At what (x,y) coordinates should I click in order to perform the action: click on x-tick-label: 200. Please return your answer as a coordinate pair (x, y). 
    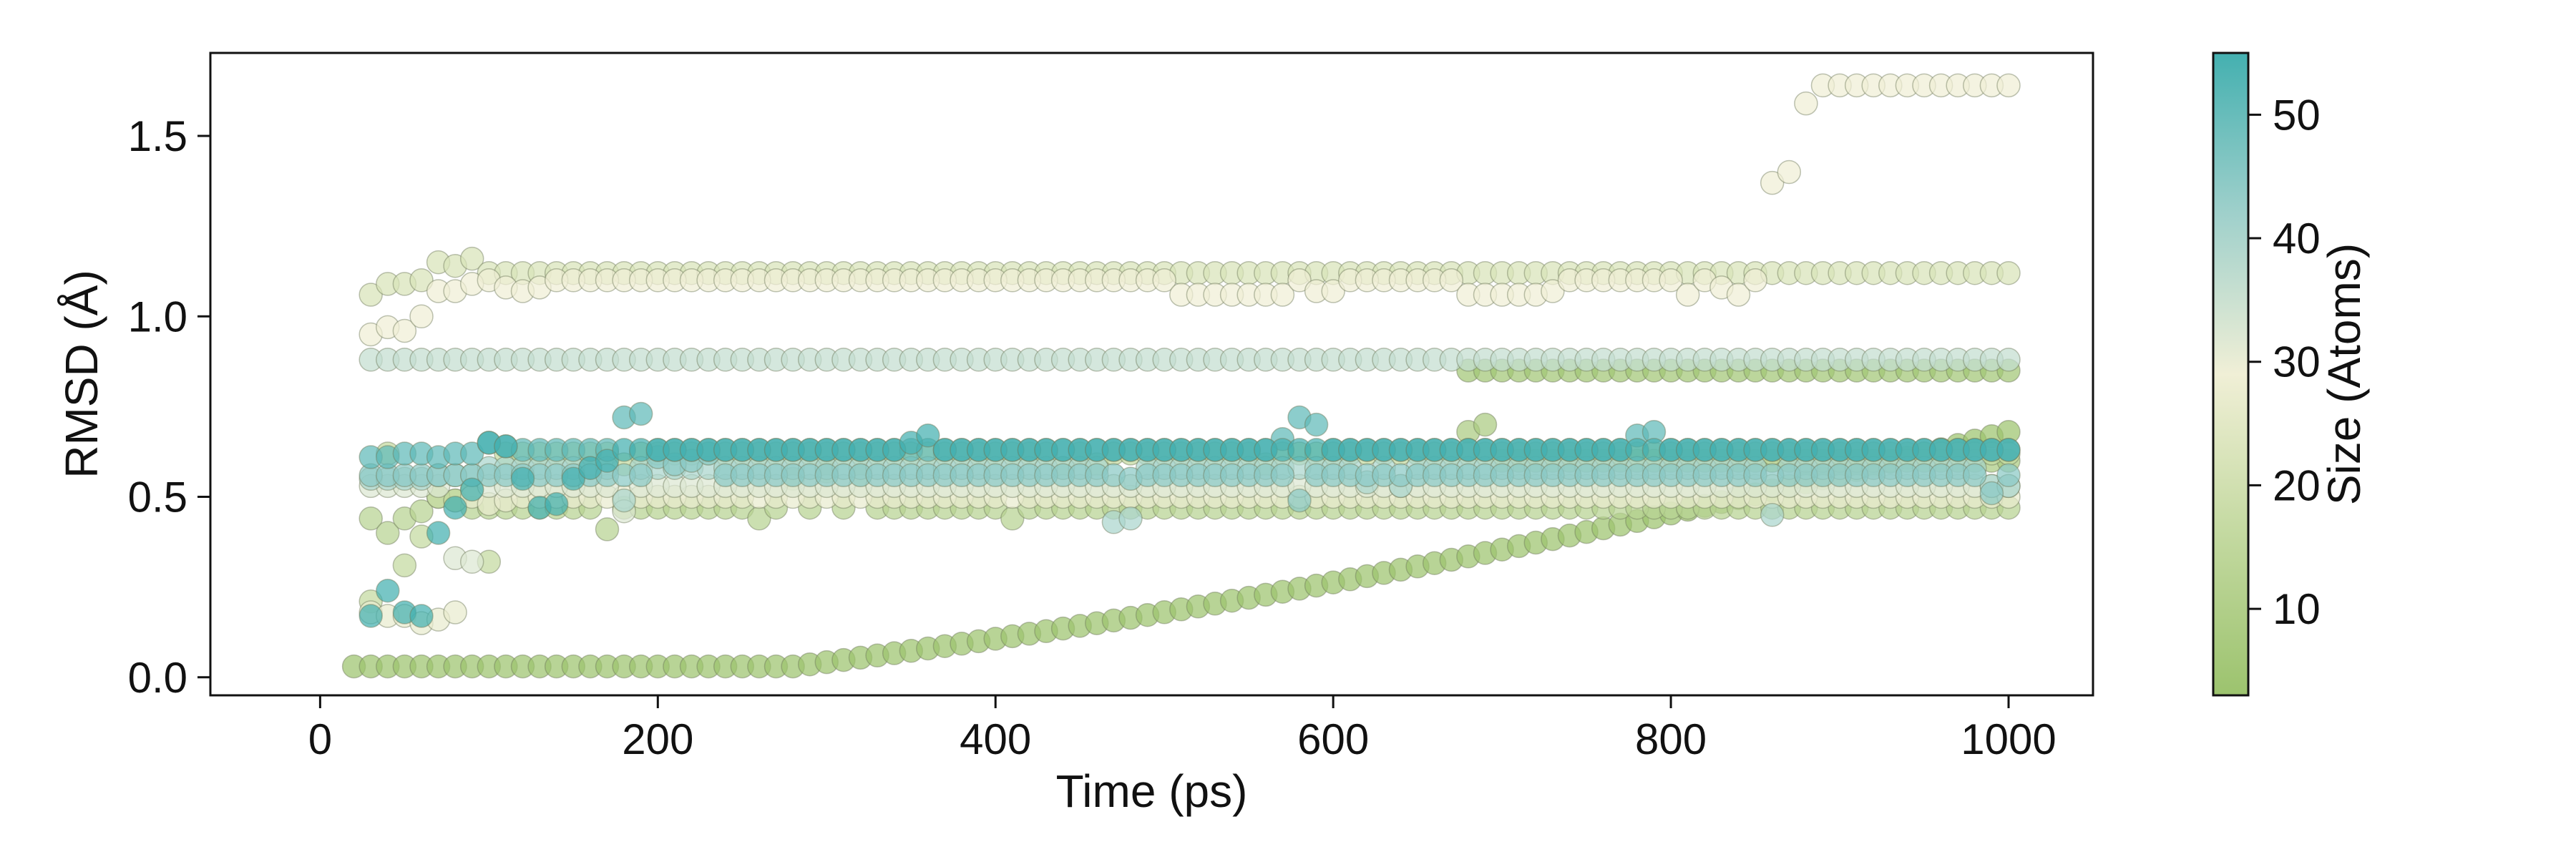
    Looking at the image, I should click on (657, 739).